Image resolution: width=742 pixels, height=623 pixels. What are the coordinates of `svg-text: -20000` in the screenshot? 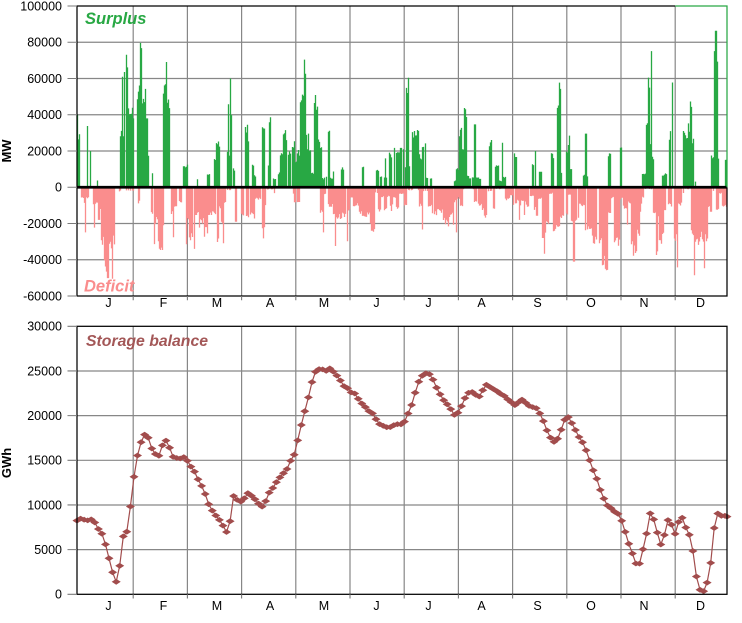 It's located at (42, 224).